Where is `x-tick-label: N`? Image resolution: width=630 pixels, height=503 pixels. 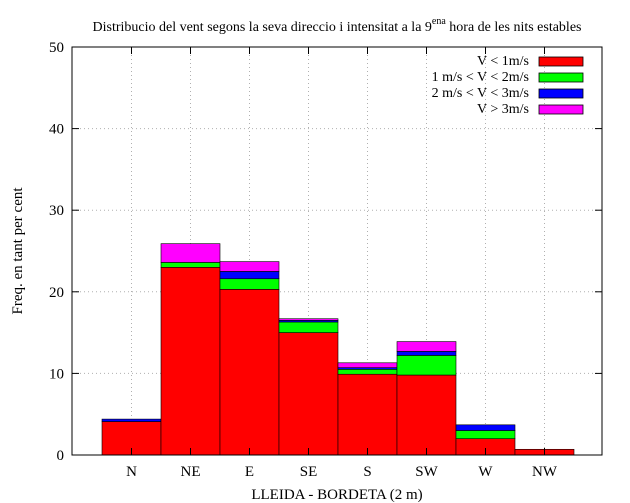 x-tick-label: N is located at coordinates (131, 472).